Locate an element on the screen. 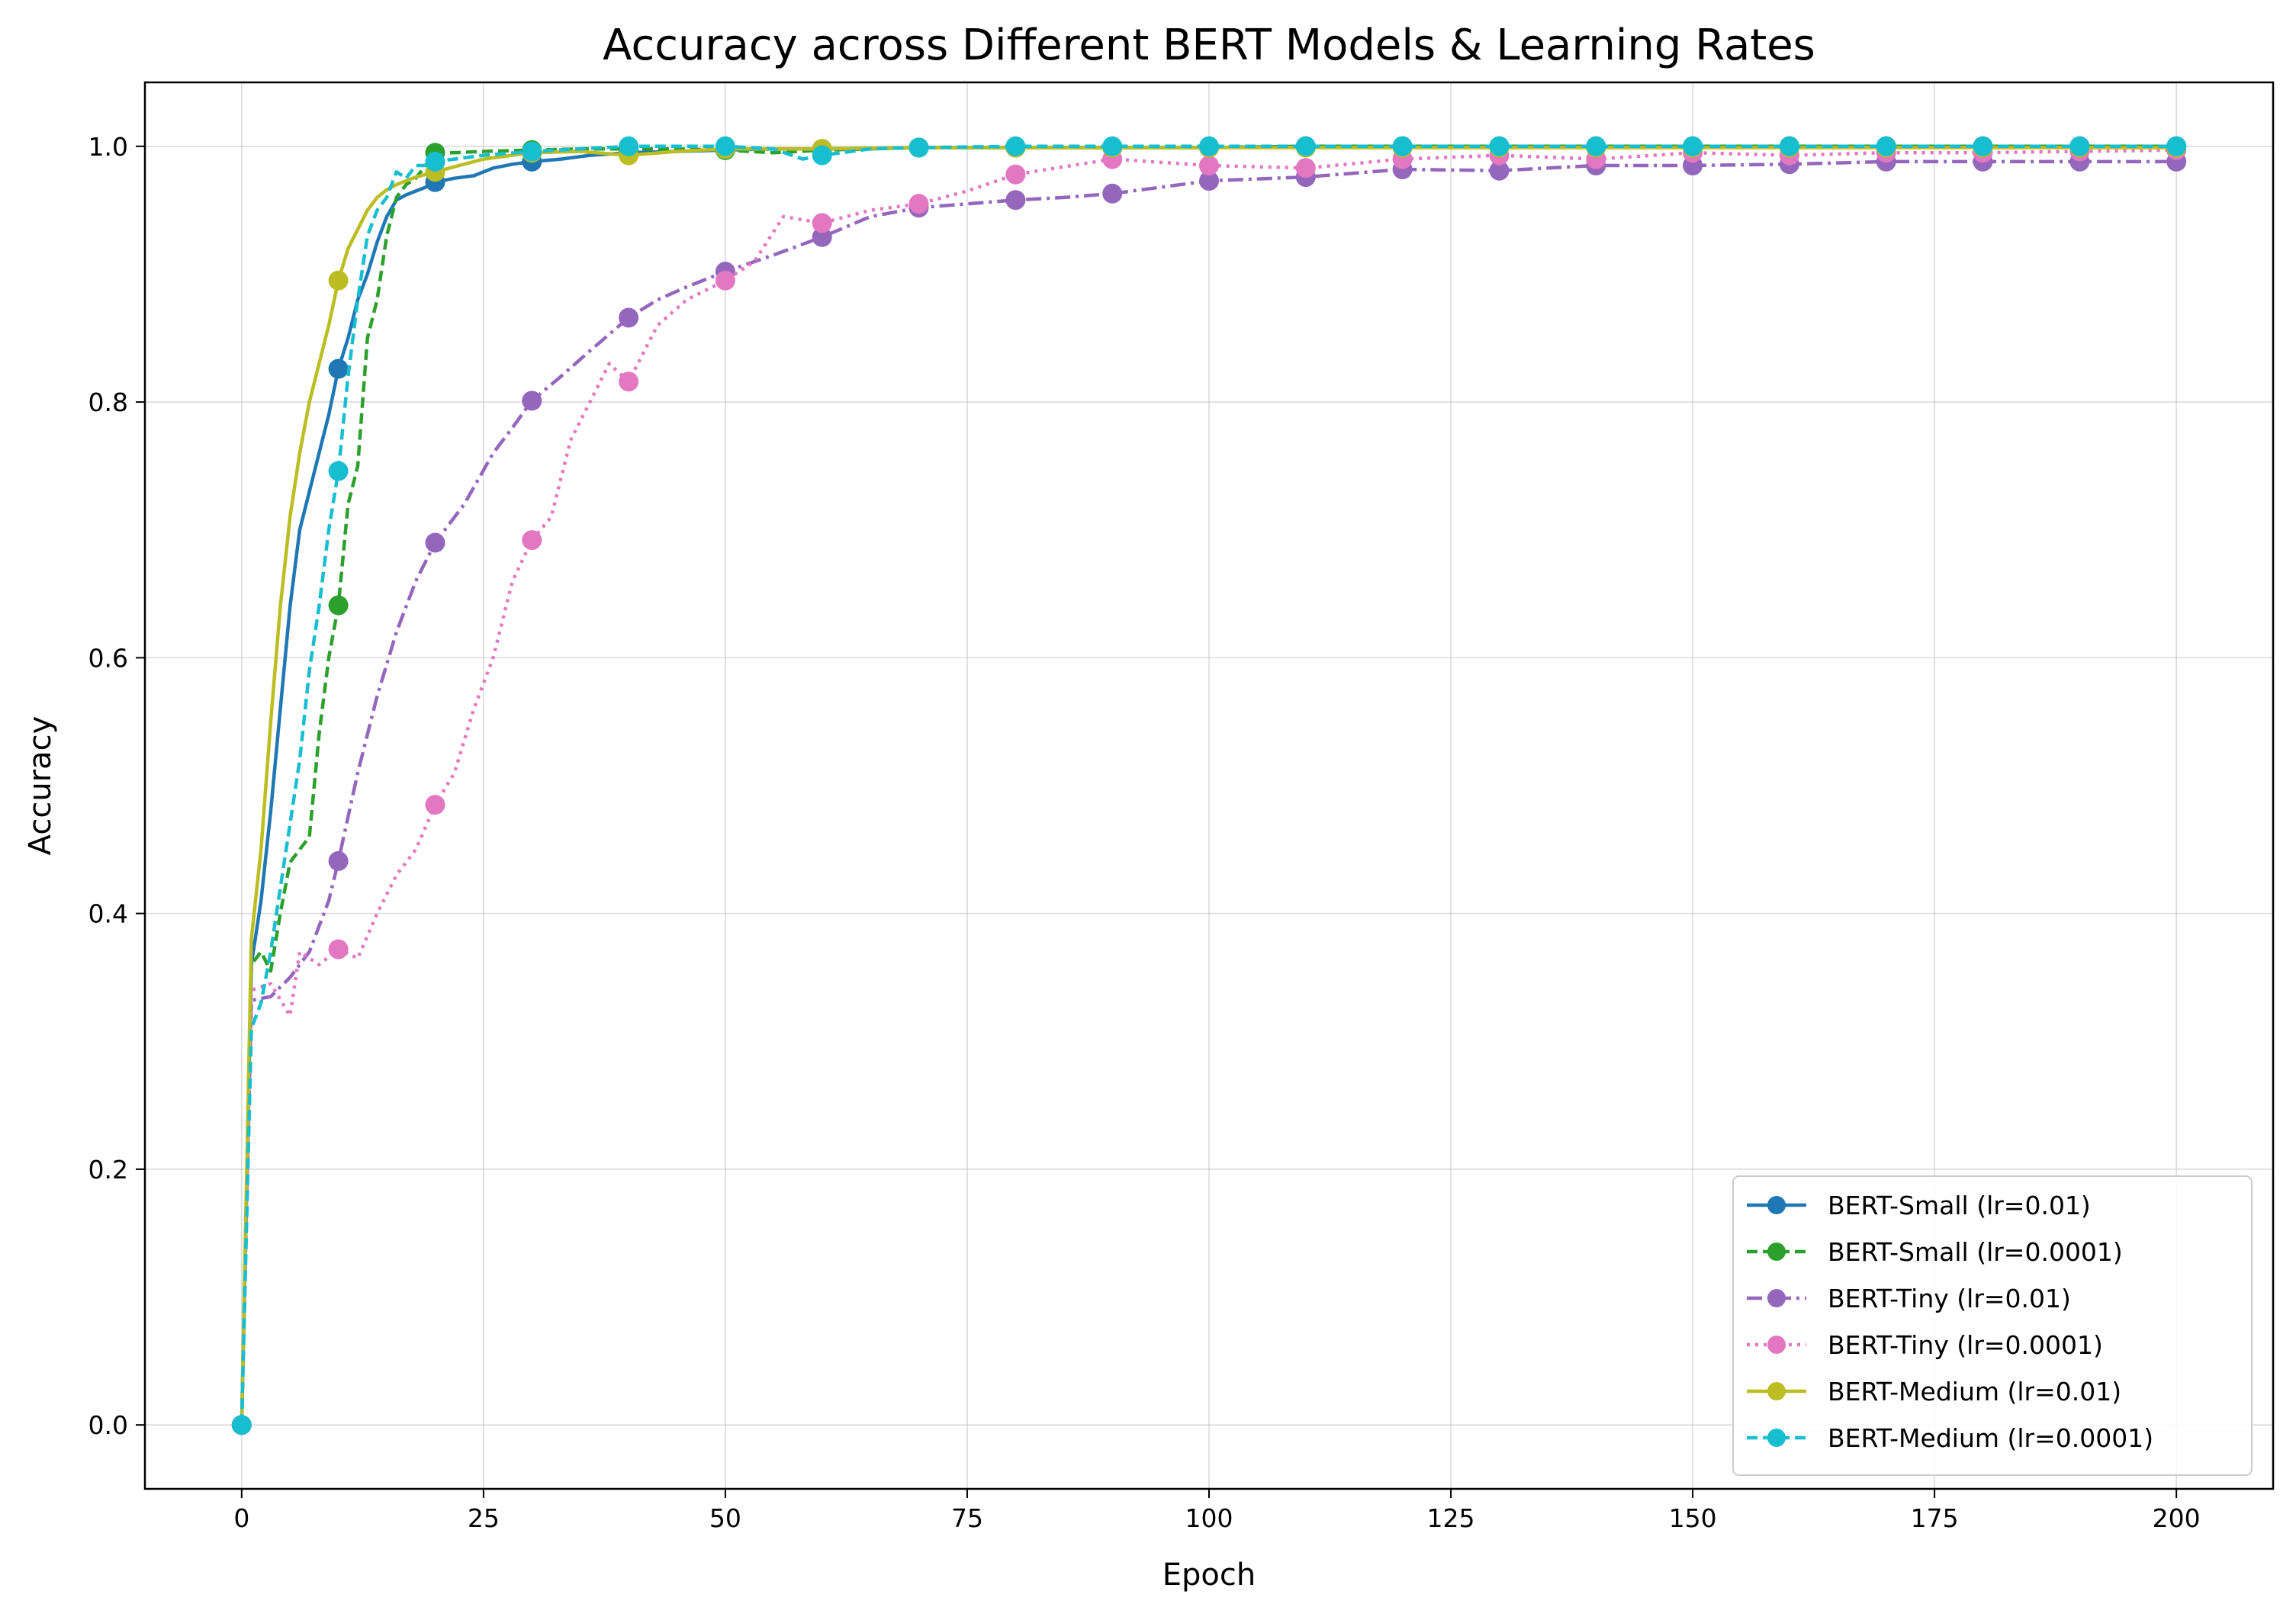 Image resolution: width=2296 pixels, height=1617 pixels. x-tick-label: 150 is located at coordinates (1693, 1518).